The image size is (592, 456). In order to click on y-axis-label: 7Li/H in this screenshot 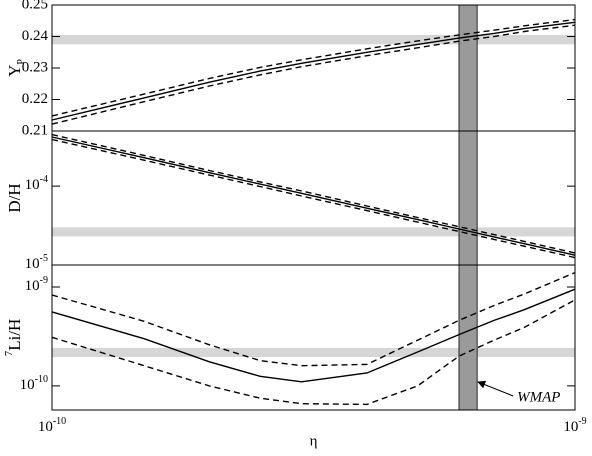, I will do `click(13, 338)`.